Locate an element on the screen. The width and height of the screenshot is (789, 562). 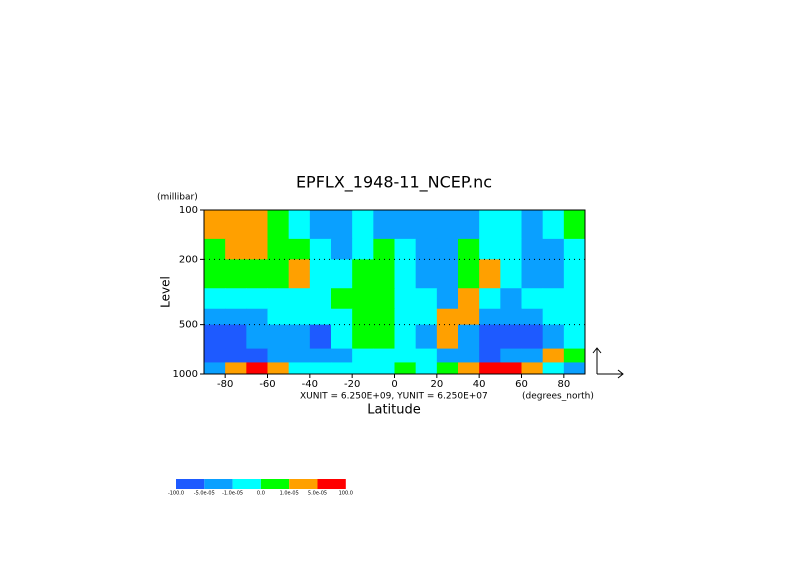
field is located at coordinates (395, 292).